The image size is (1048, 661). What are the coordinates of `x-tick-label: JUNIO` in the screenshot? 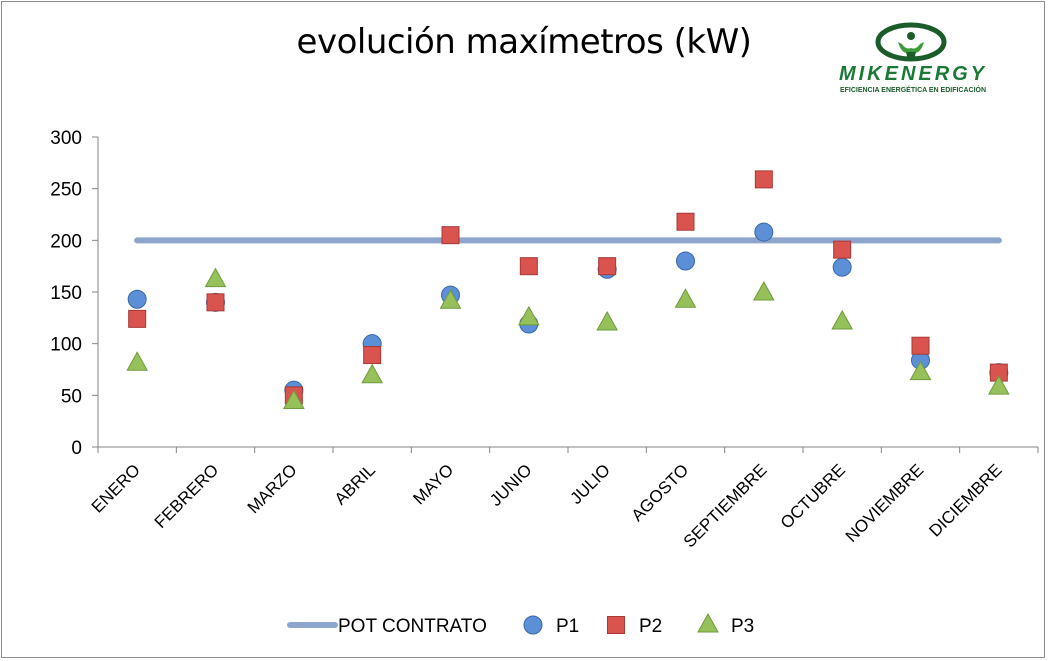 It's located at (510, 484).